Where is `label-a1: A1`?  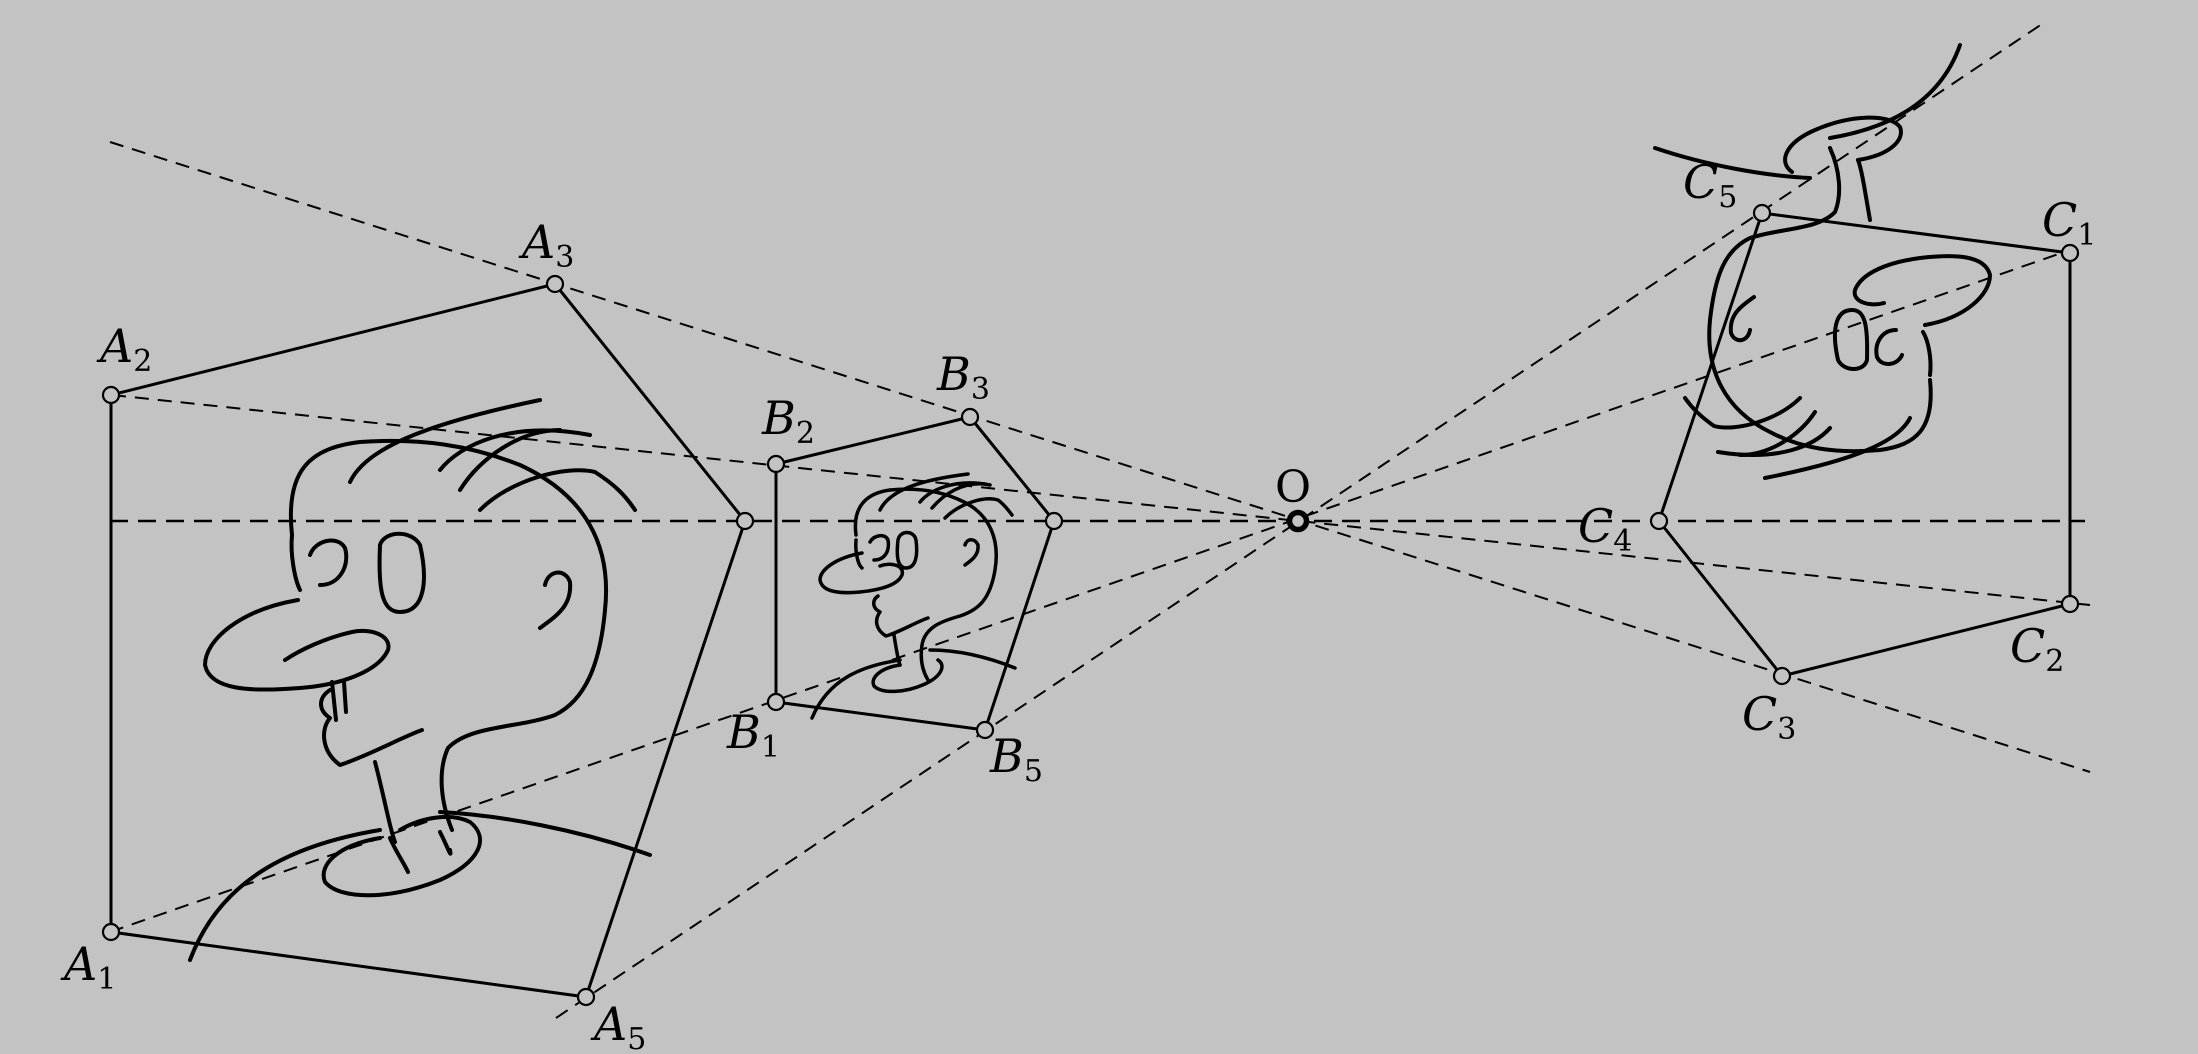
label-a1: A1 is located at coordinates (88, 967).